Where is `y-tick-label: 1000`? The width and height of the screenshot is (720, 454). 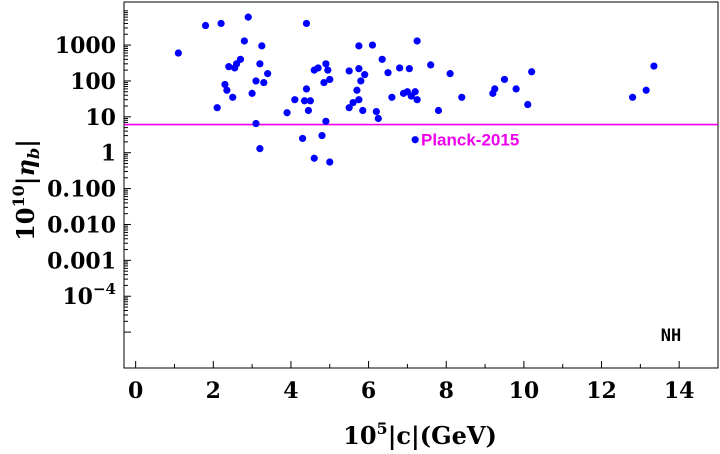
y-tick-label: 1000 is located at coordinates (85, 46).